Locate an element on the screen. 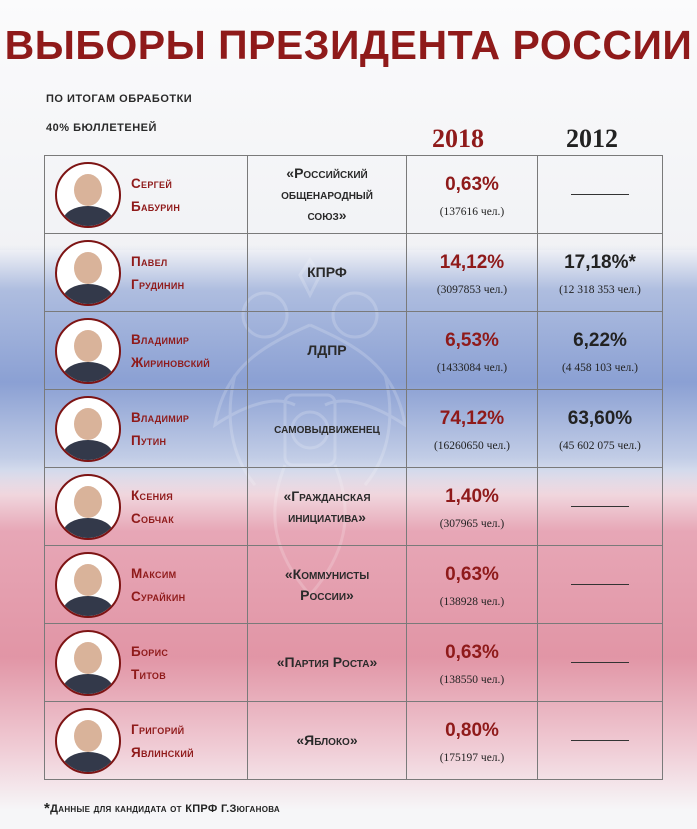 Image resolution: width=697 pixels, height=829 pixels. candidate-name: Сергей Бабурин is located at coordinates (155, 195).